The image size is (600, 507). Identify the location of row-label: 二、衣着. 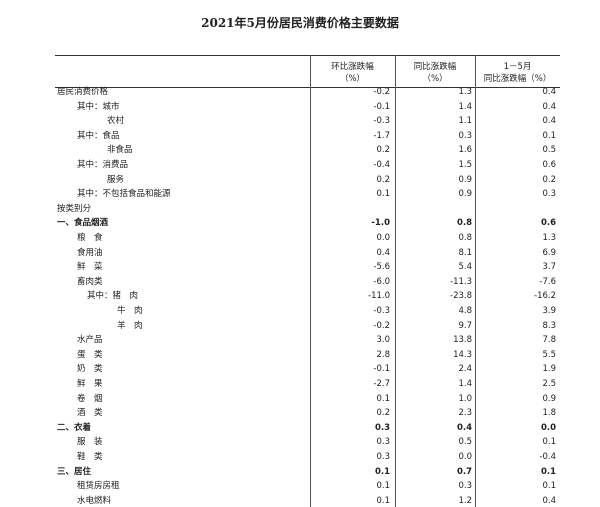
(74, 427).